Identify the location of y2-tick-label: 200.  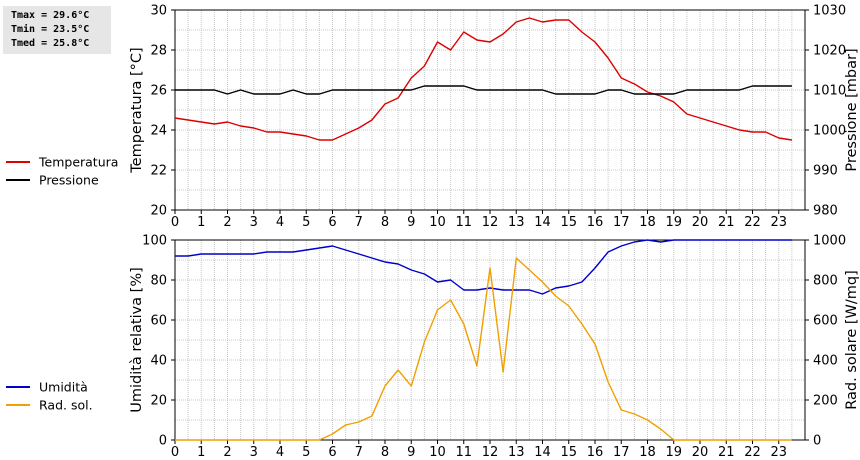
(825, 401).